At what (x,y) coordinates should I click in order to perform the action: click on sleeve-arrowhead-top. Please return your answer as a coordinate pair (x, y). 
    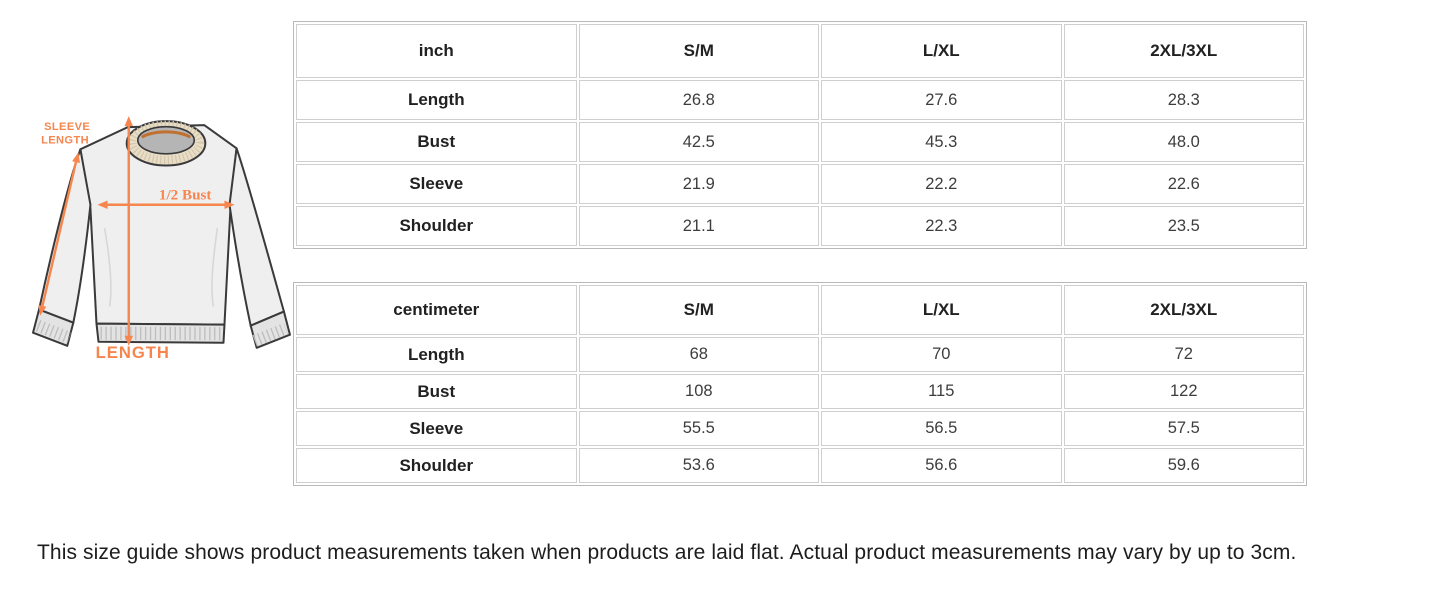
    Looking at the image, I should click on (76, 158).